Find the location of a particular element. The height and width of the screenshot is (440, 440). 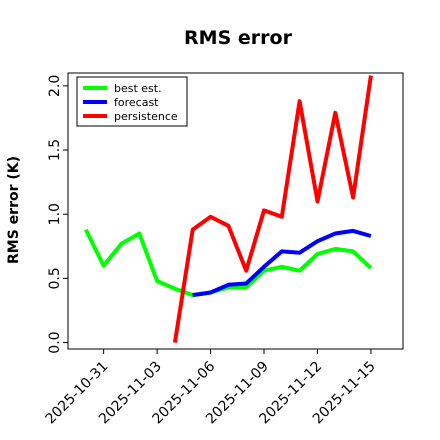

y-axis-label: RMS error (K) is located at coordinates (14, 210).